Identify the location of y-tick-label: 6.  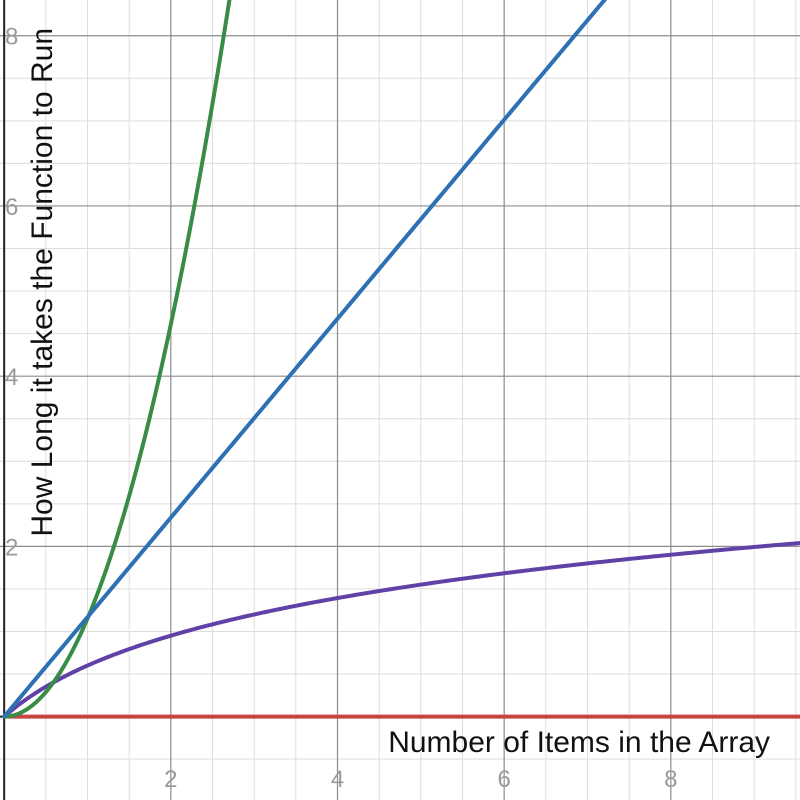
(11, 207).